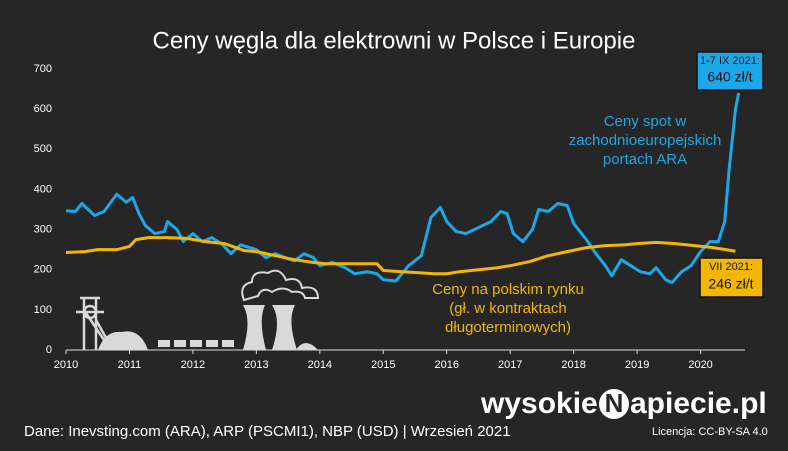 This screenshot has width=788, height=451. I want to click on y-tick-label: 200, so click(43, 270).